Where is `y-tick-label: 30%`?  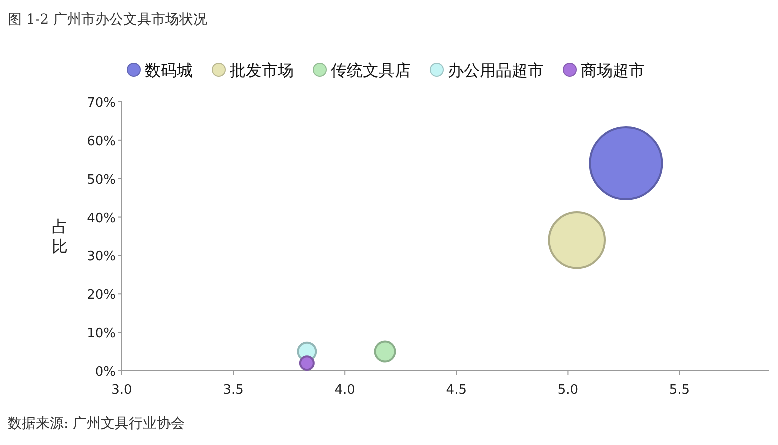 y-tick-label: 30% is located at coordinates (101, 257).